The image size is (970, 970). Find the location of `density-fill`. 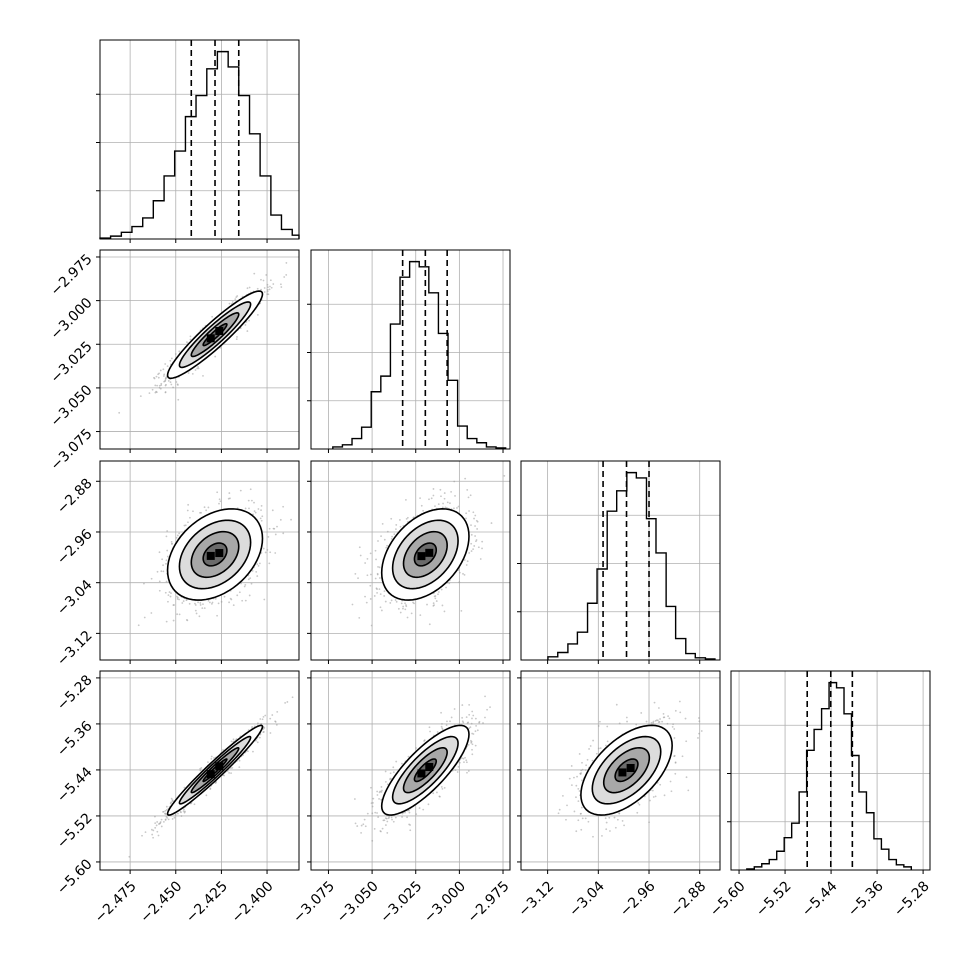

density-fill is located at coordinates (215, 554).